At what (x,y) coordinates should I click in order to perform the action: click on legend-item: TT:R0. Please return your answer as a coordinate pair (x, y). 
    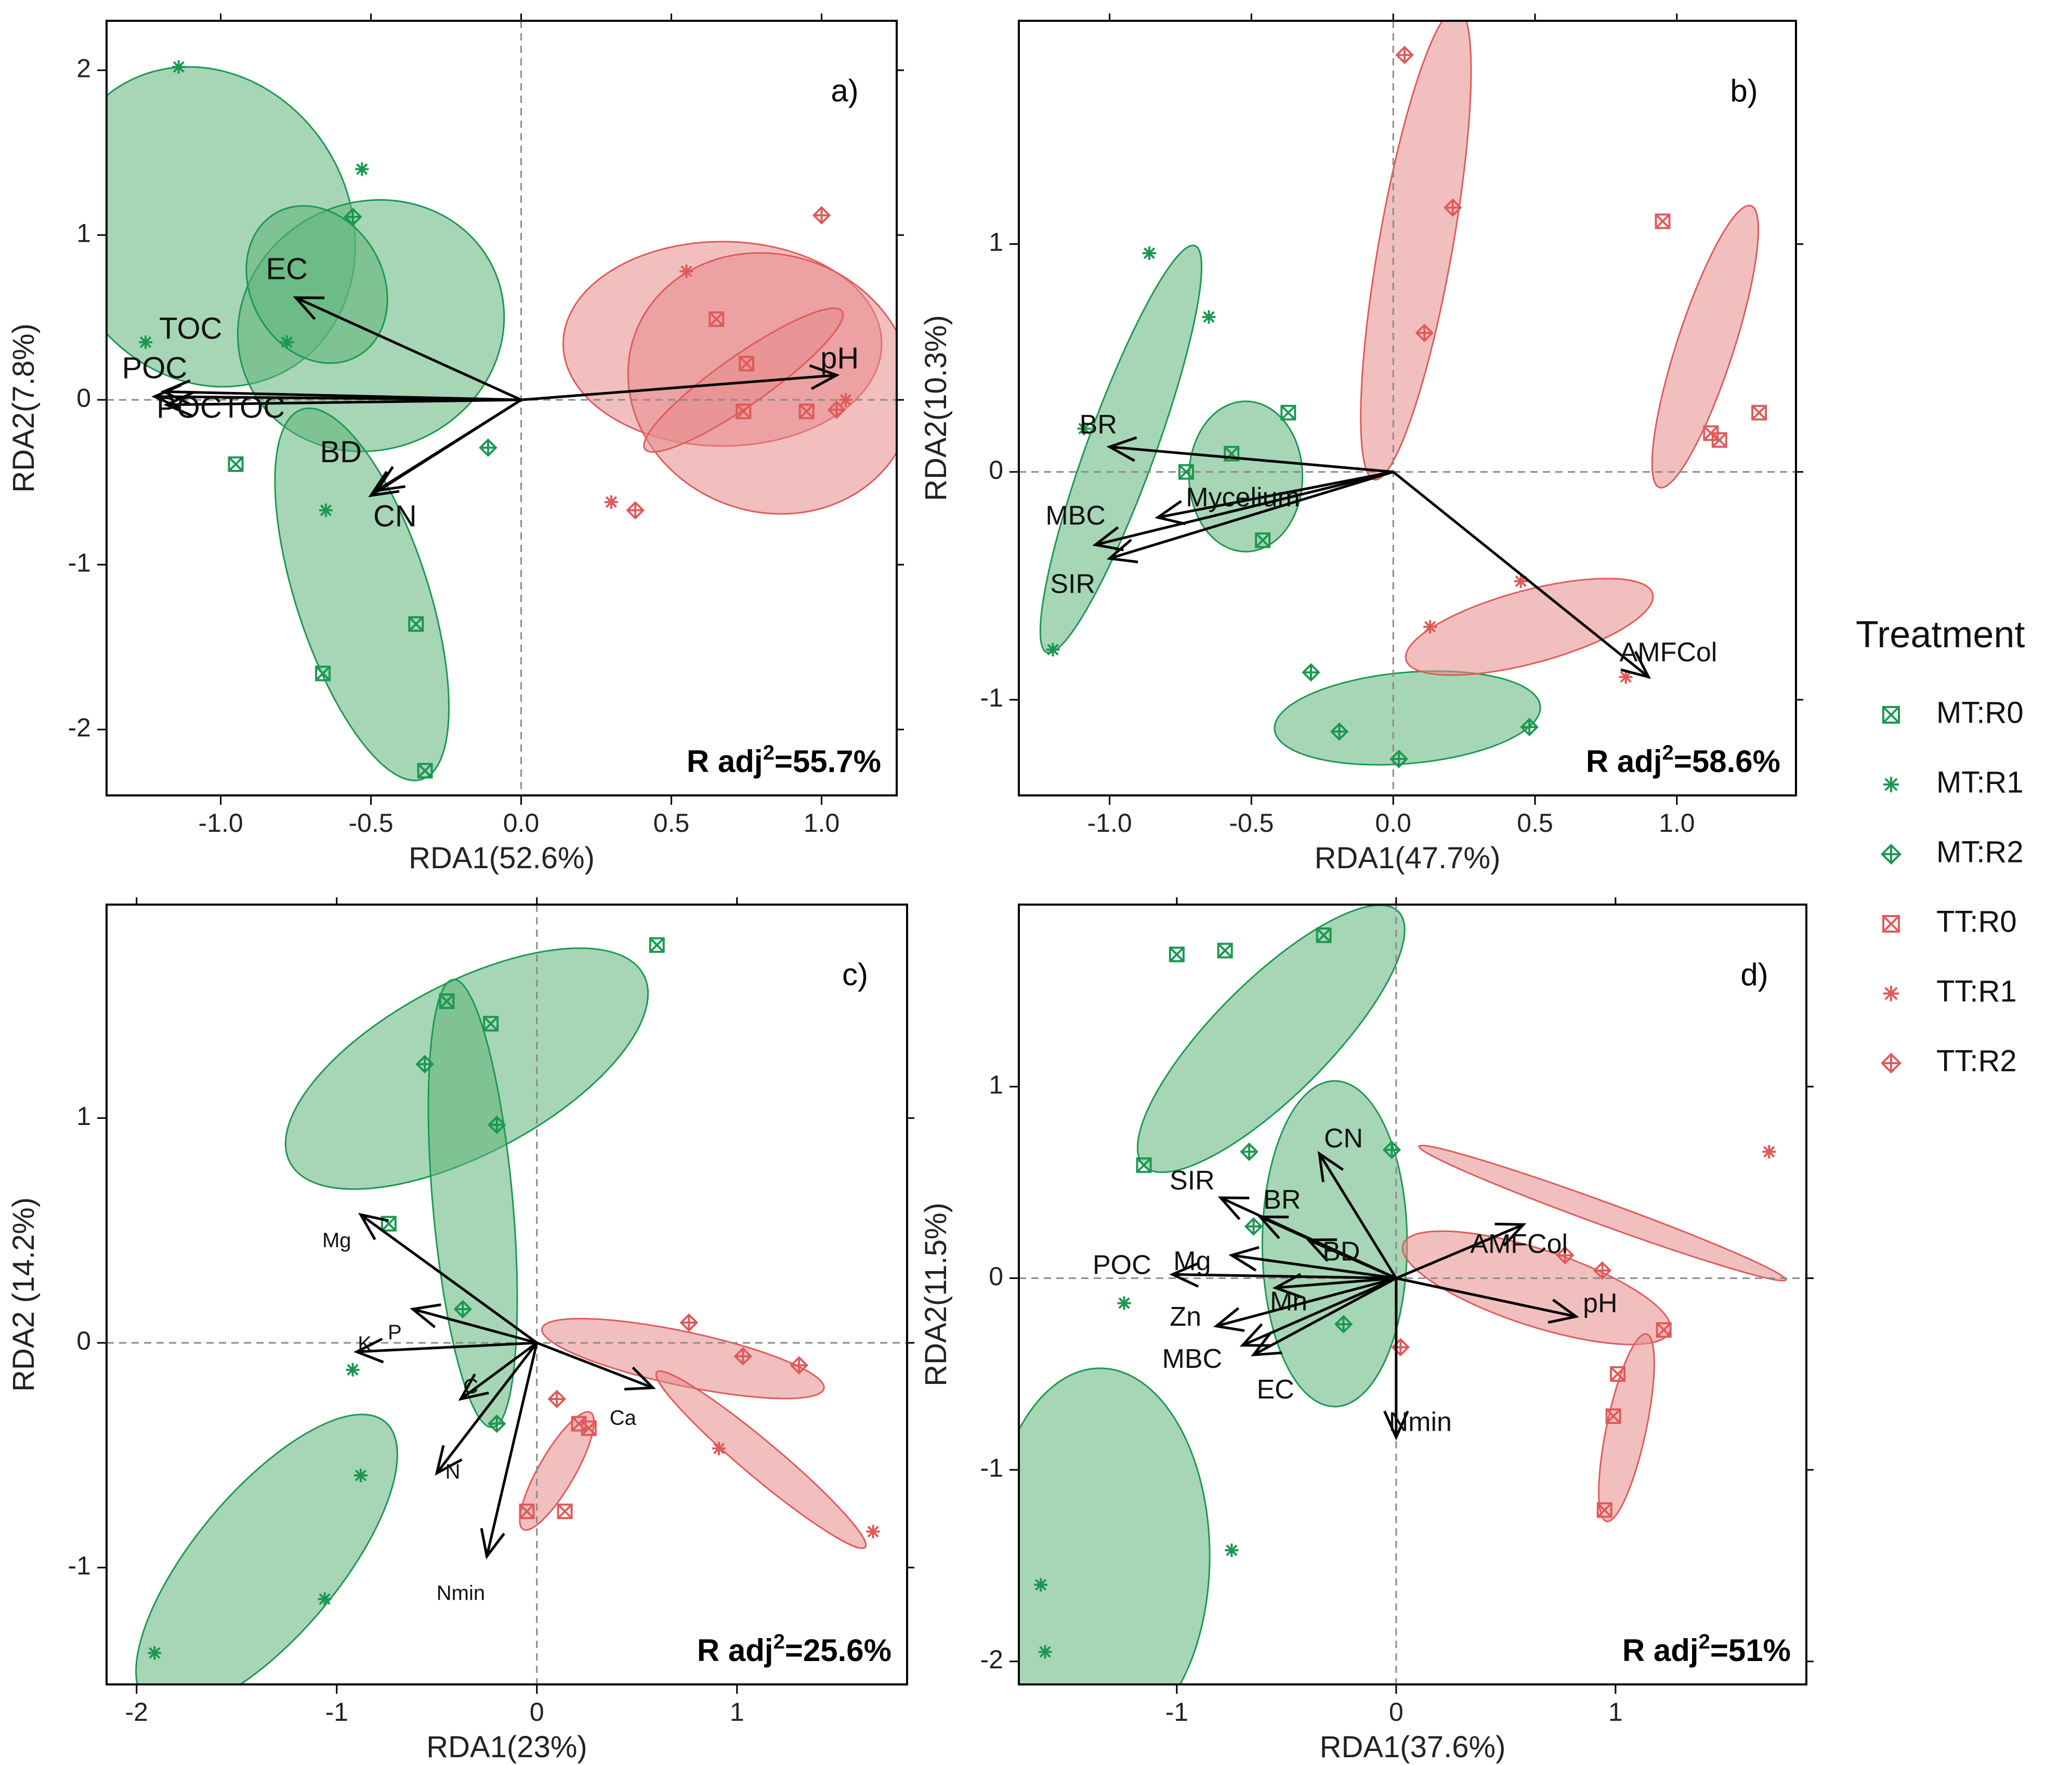
    Looking at the image, I should click on (1949, 922).